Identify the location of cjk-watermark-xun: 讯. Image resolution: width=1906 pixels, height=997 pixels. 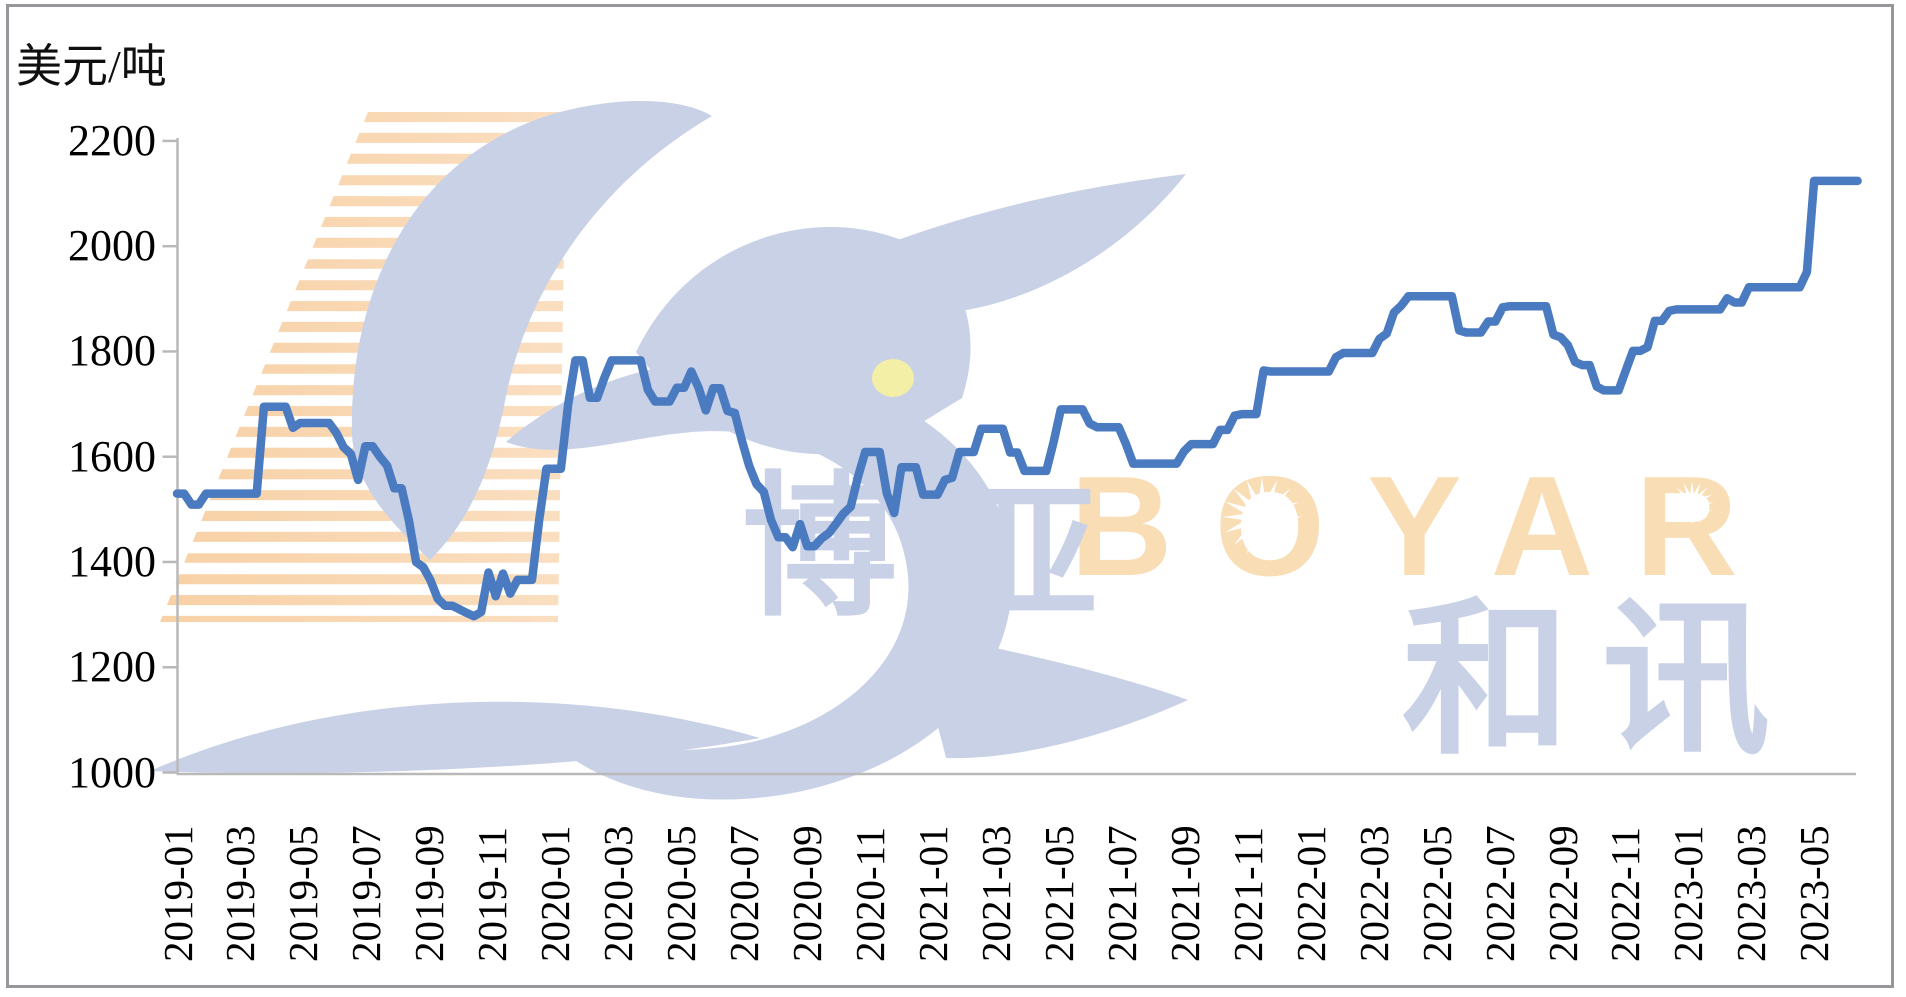
(1686, 680).